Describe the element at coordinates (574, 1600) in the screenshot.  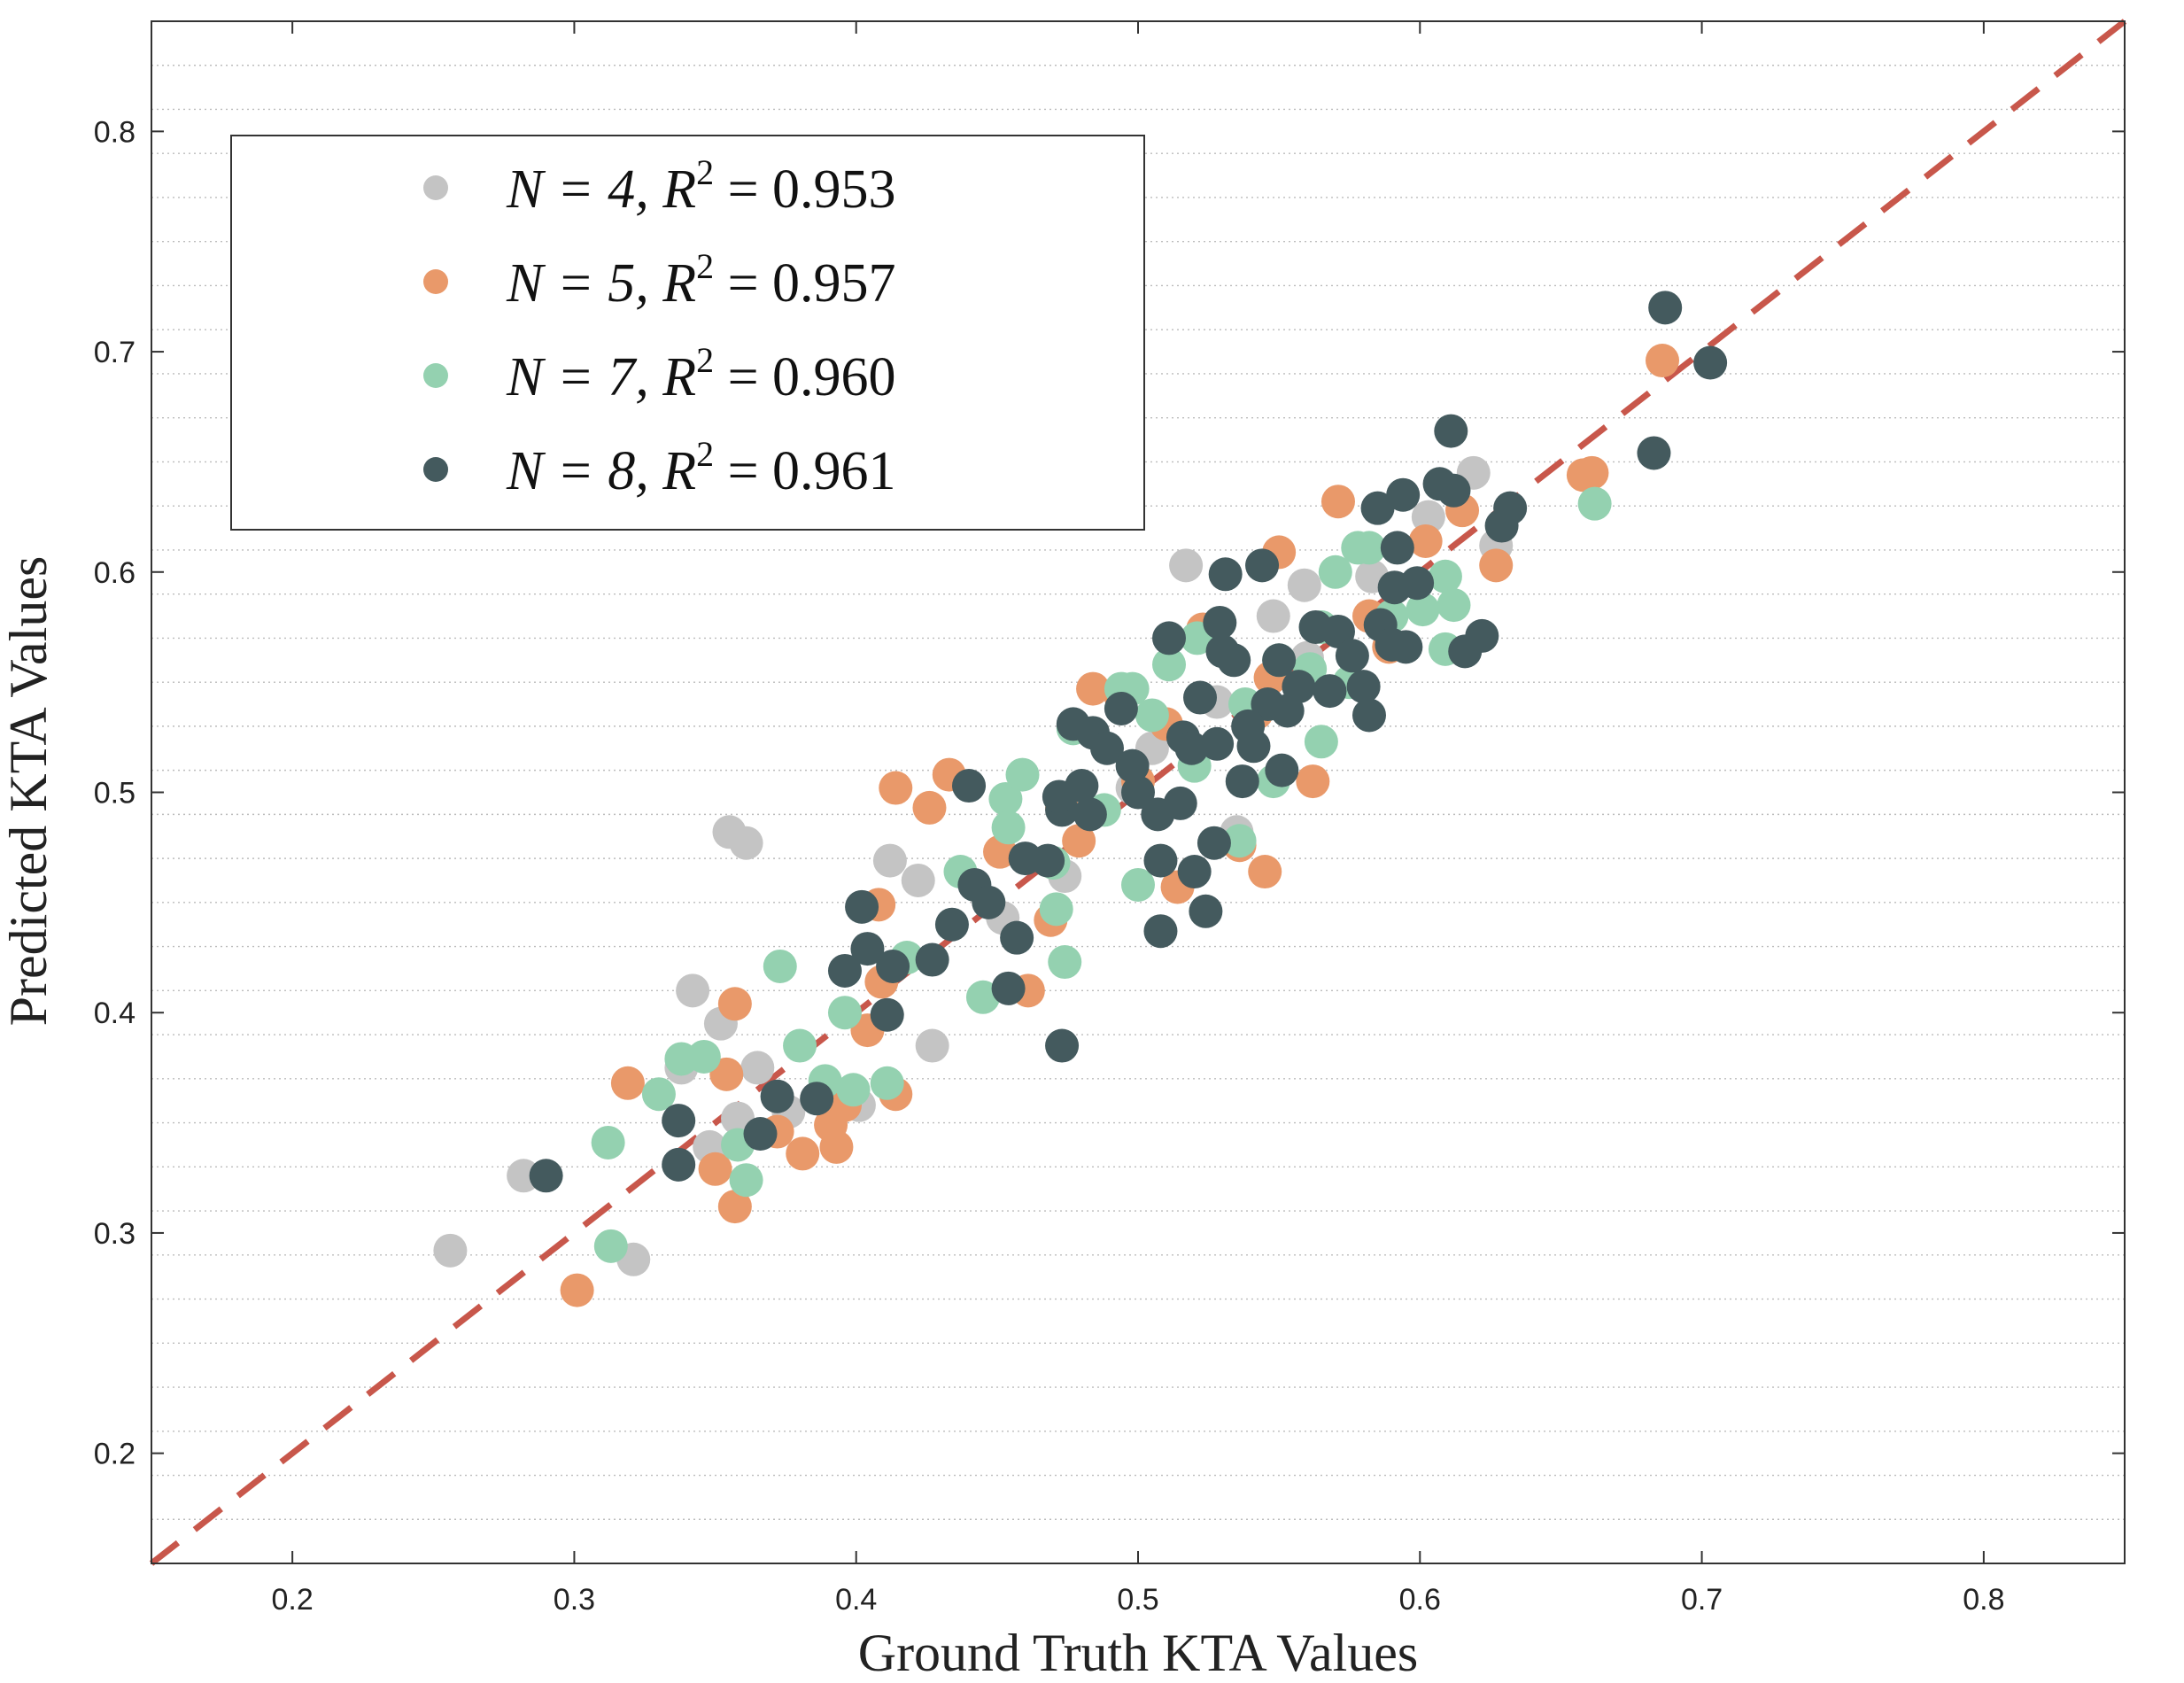
I see `x-tick-label: 0.3` at that location.